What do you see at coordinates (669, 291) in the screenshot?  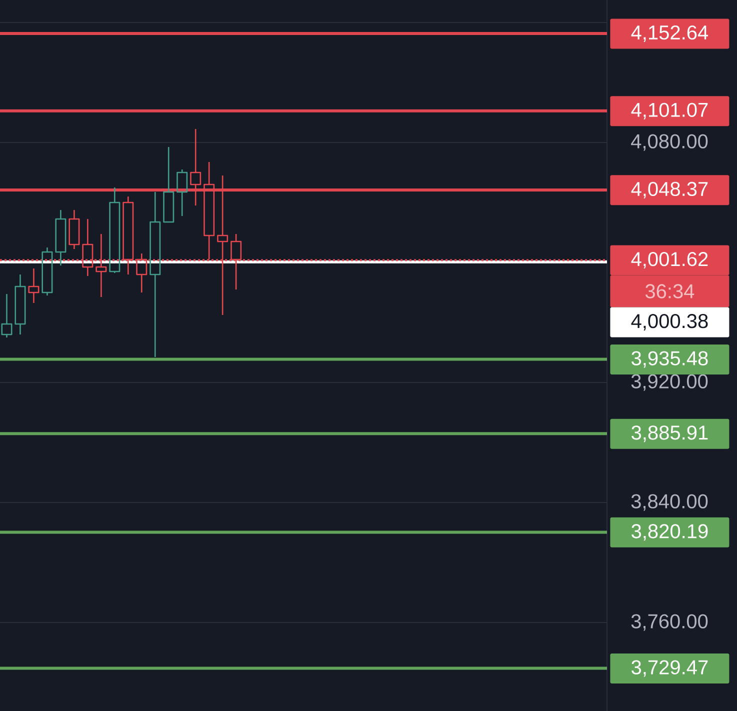 I see `text: 36:34` at bounding box center [669, 291].